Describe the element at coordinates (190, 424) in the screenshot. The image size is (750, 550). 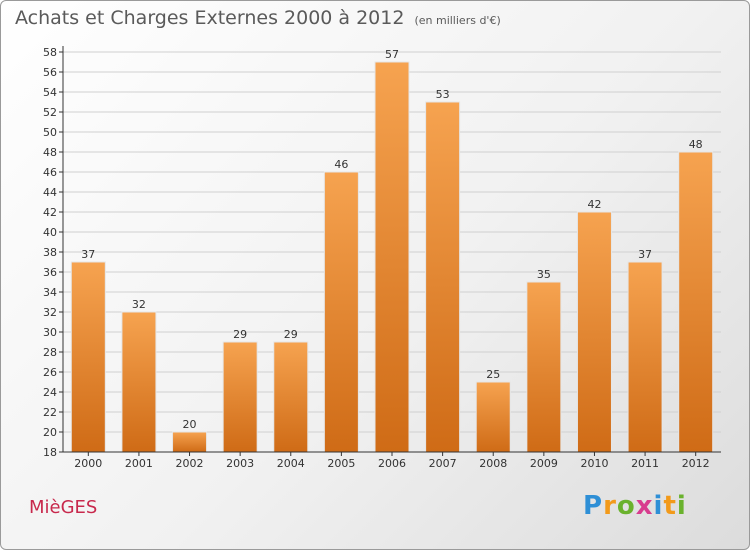
I see `bar-value-label: 20` at that location.